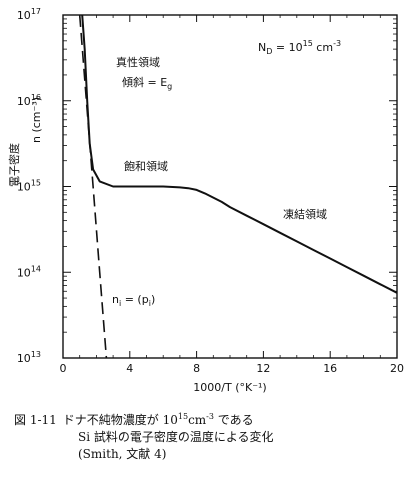 This screenshot has width=420, height=478. Describe the element at coordinates (29, 14) in the screenshot. I see `y-tick-label: 1017` at that location.